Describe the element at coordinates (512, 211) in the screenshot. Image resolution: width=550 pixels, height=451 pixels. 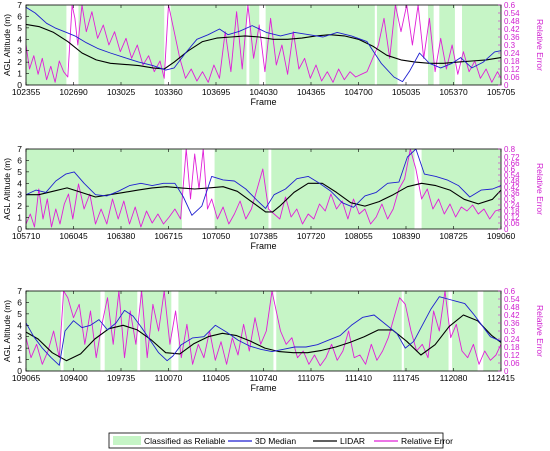
I see `y-right-tick-label: 0.18` at that location.